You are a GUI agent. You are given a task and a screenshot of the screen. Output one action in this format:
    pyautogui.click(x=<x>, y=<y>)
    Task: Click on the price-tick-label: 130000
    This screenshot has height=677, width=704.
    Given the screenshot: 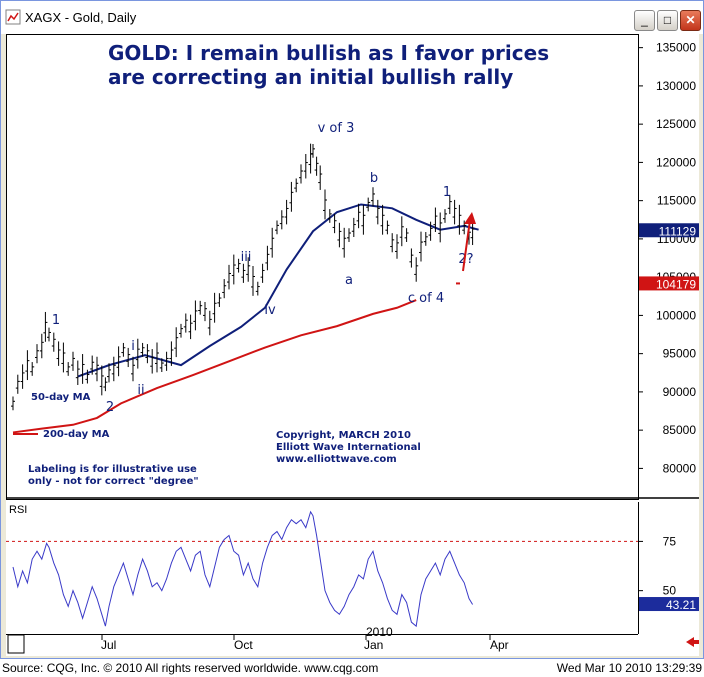 What is the action you would take?
    pyautogui.click(x=676, y=86)
    